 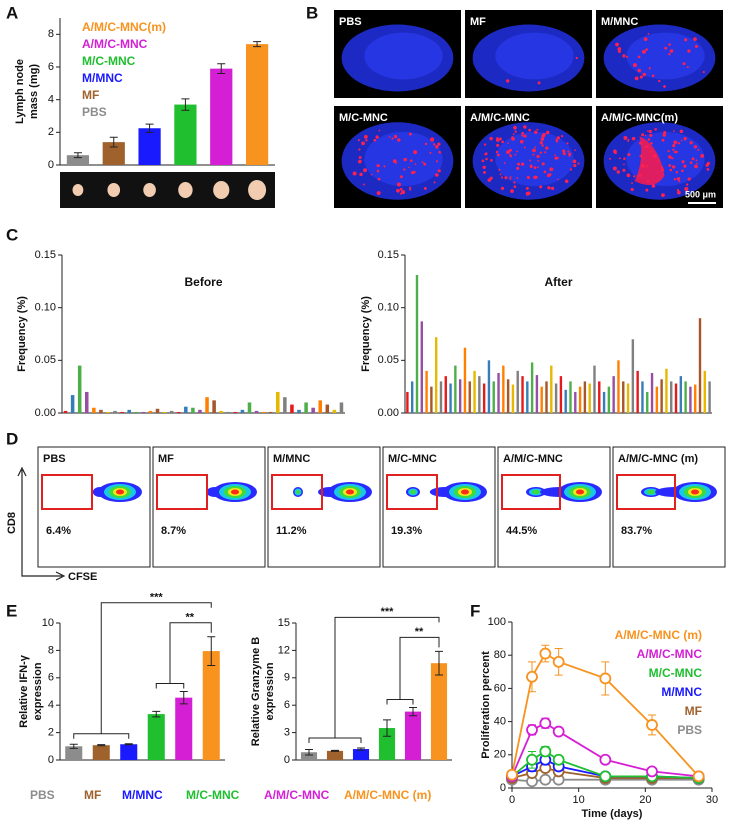 What do you see at coordinates (291, 459) in the screenshot?
I see `flow-label: M/MNC` at bounding box center [291, 459].